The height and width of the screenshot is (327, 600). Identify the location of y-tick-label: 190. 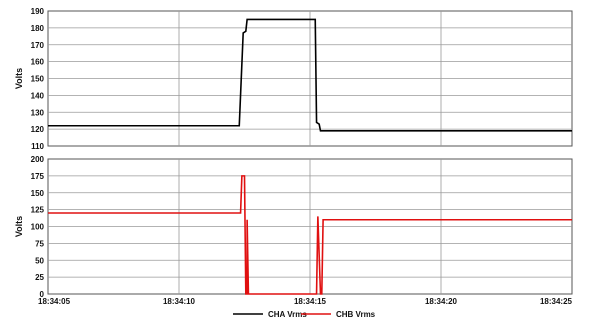
(38, 11).